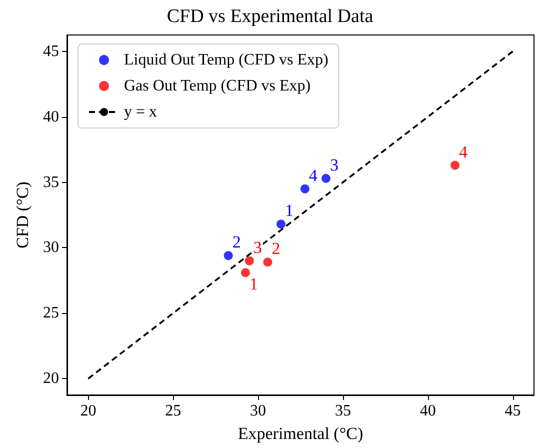 The width and height of the screenshot is (540, 448). What do you see at coordinates (51, 247) in the screenshot?
I see `y-tick-label: 30` at bounding box center [51, 247].